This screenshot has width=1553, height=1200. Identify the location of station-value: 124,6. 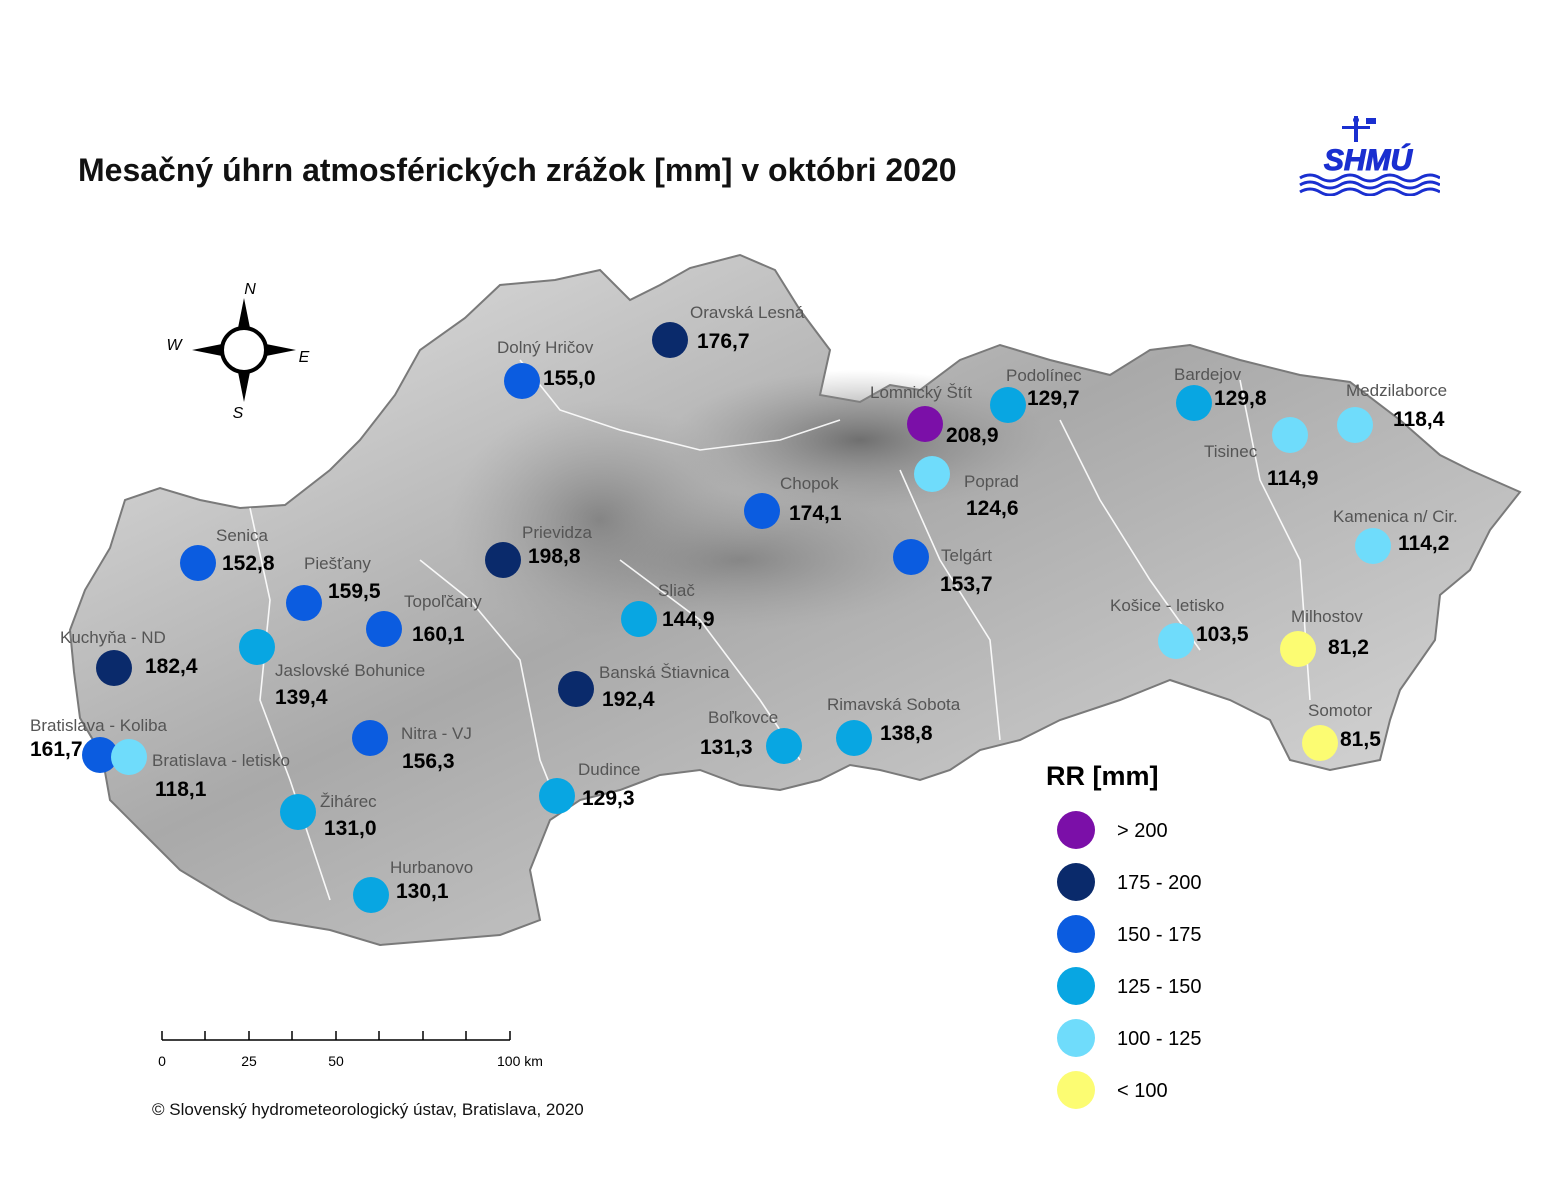
(992, 508).